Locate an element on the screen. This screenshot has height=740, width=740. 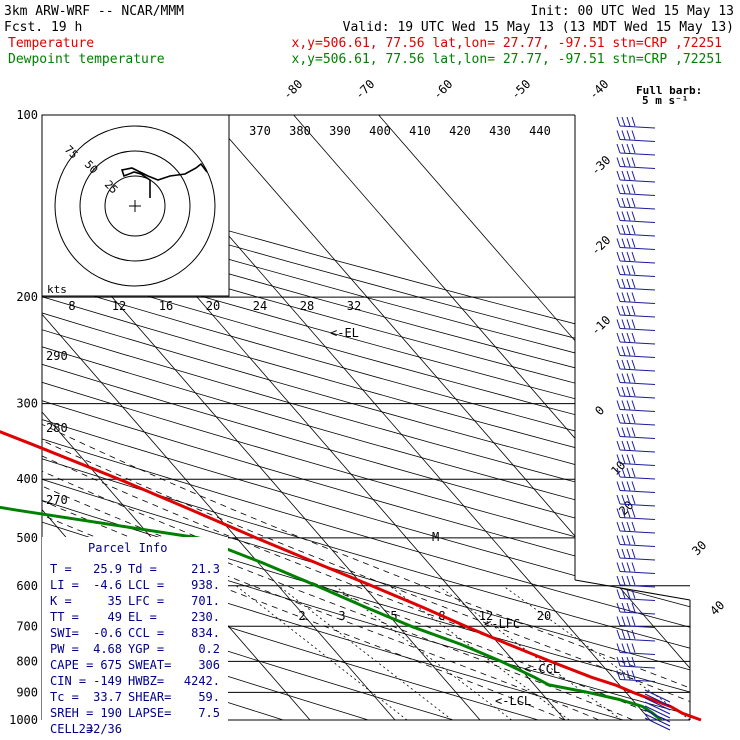
isotherm-label: 30 is located at coordinates (699, 548).